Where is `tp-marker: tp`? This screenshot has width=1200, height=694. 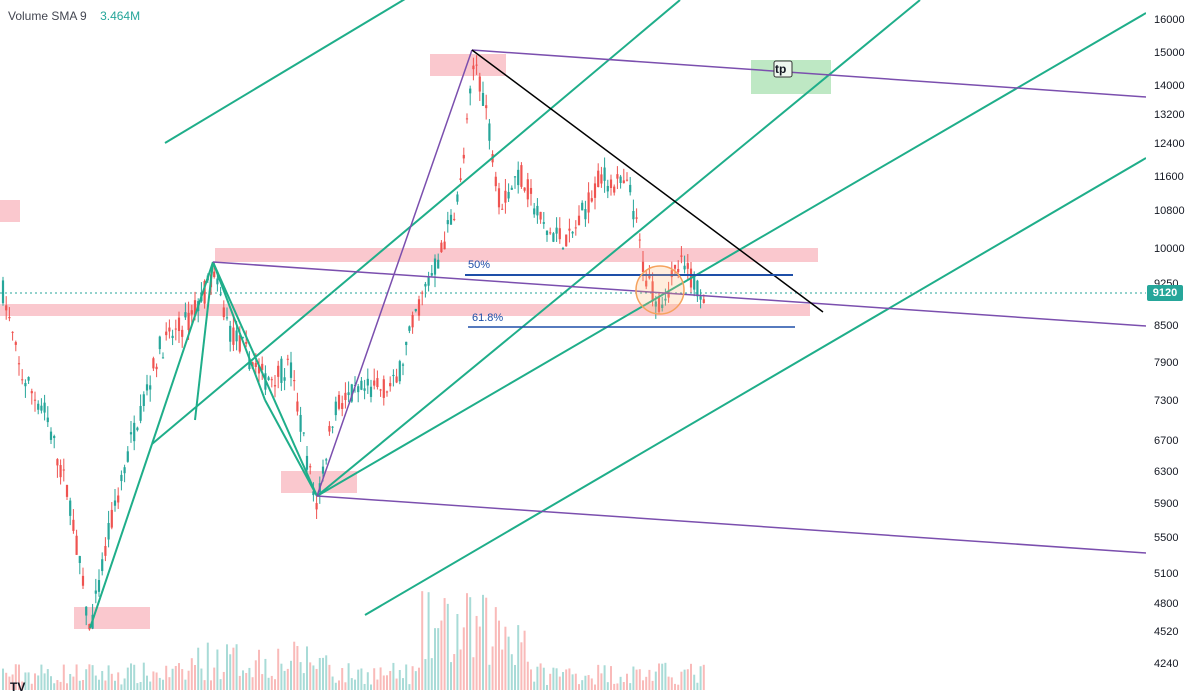
tp-marker: tp is located at coordinates (783, 69).